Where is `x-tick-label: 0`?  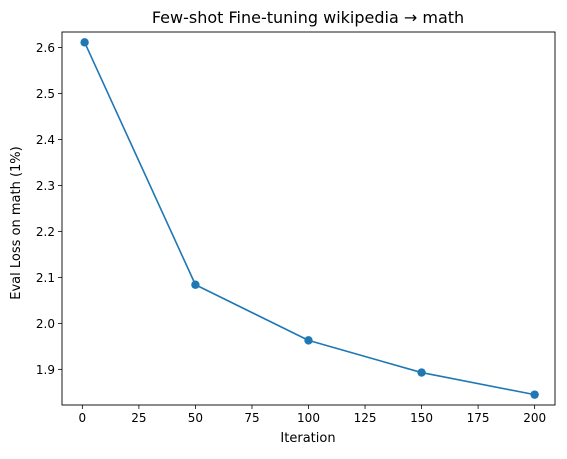
x-tick-label: 0 is located at coordinates (83, 418).